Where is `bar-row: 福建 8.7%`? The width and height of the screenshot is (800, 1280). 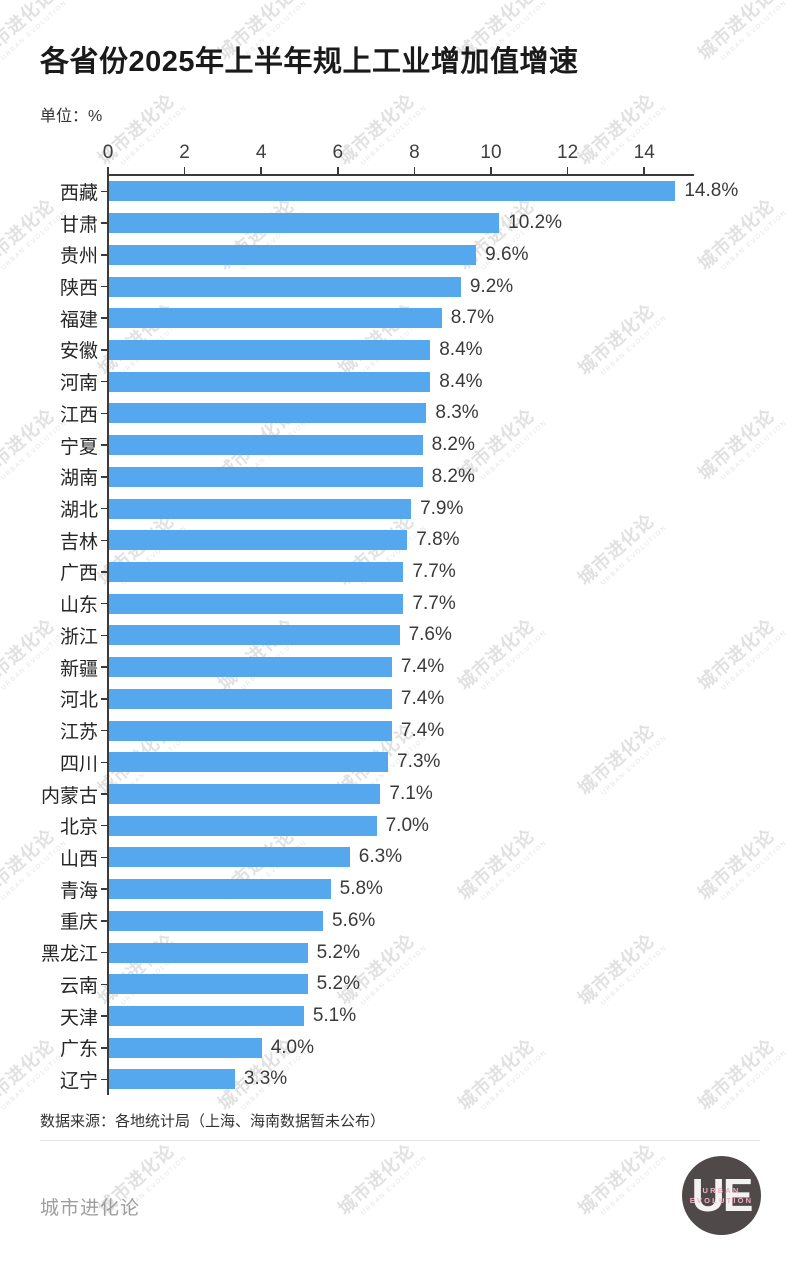 bar-row: 福建 8.7% is located at coordinates (400, 318).